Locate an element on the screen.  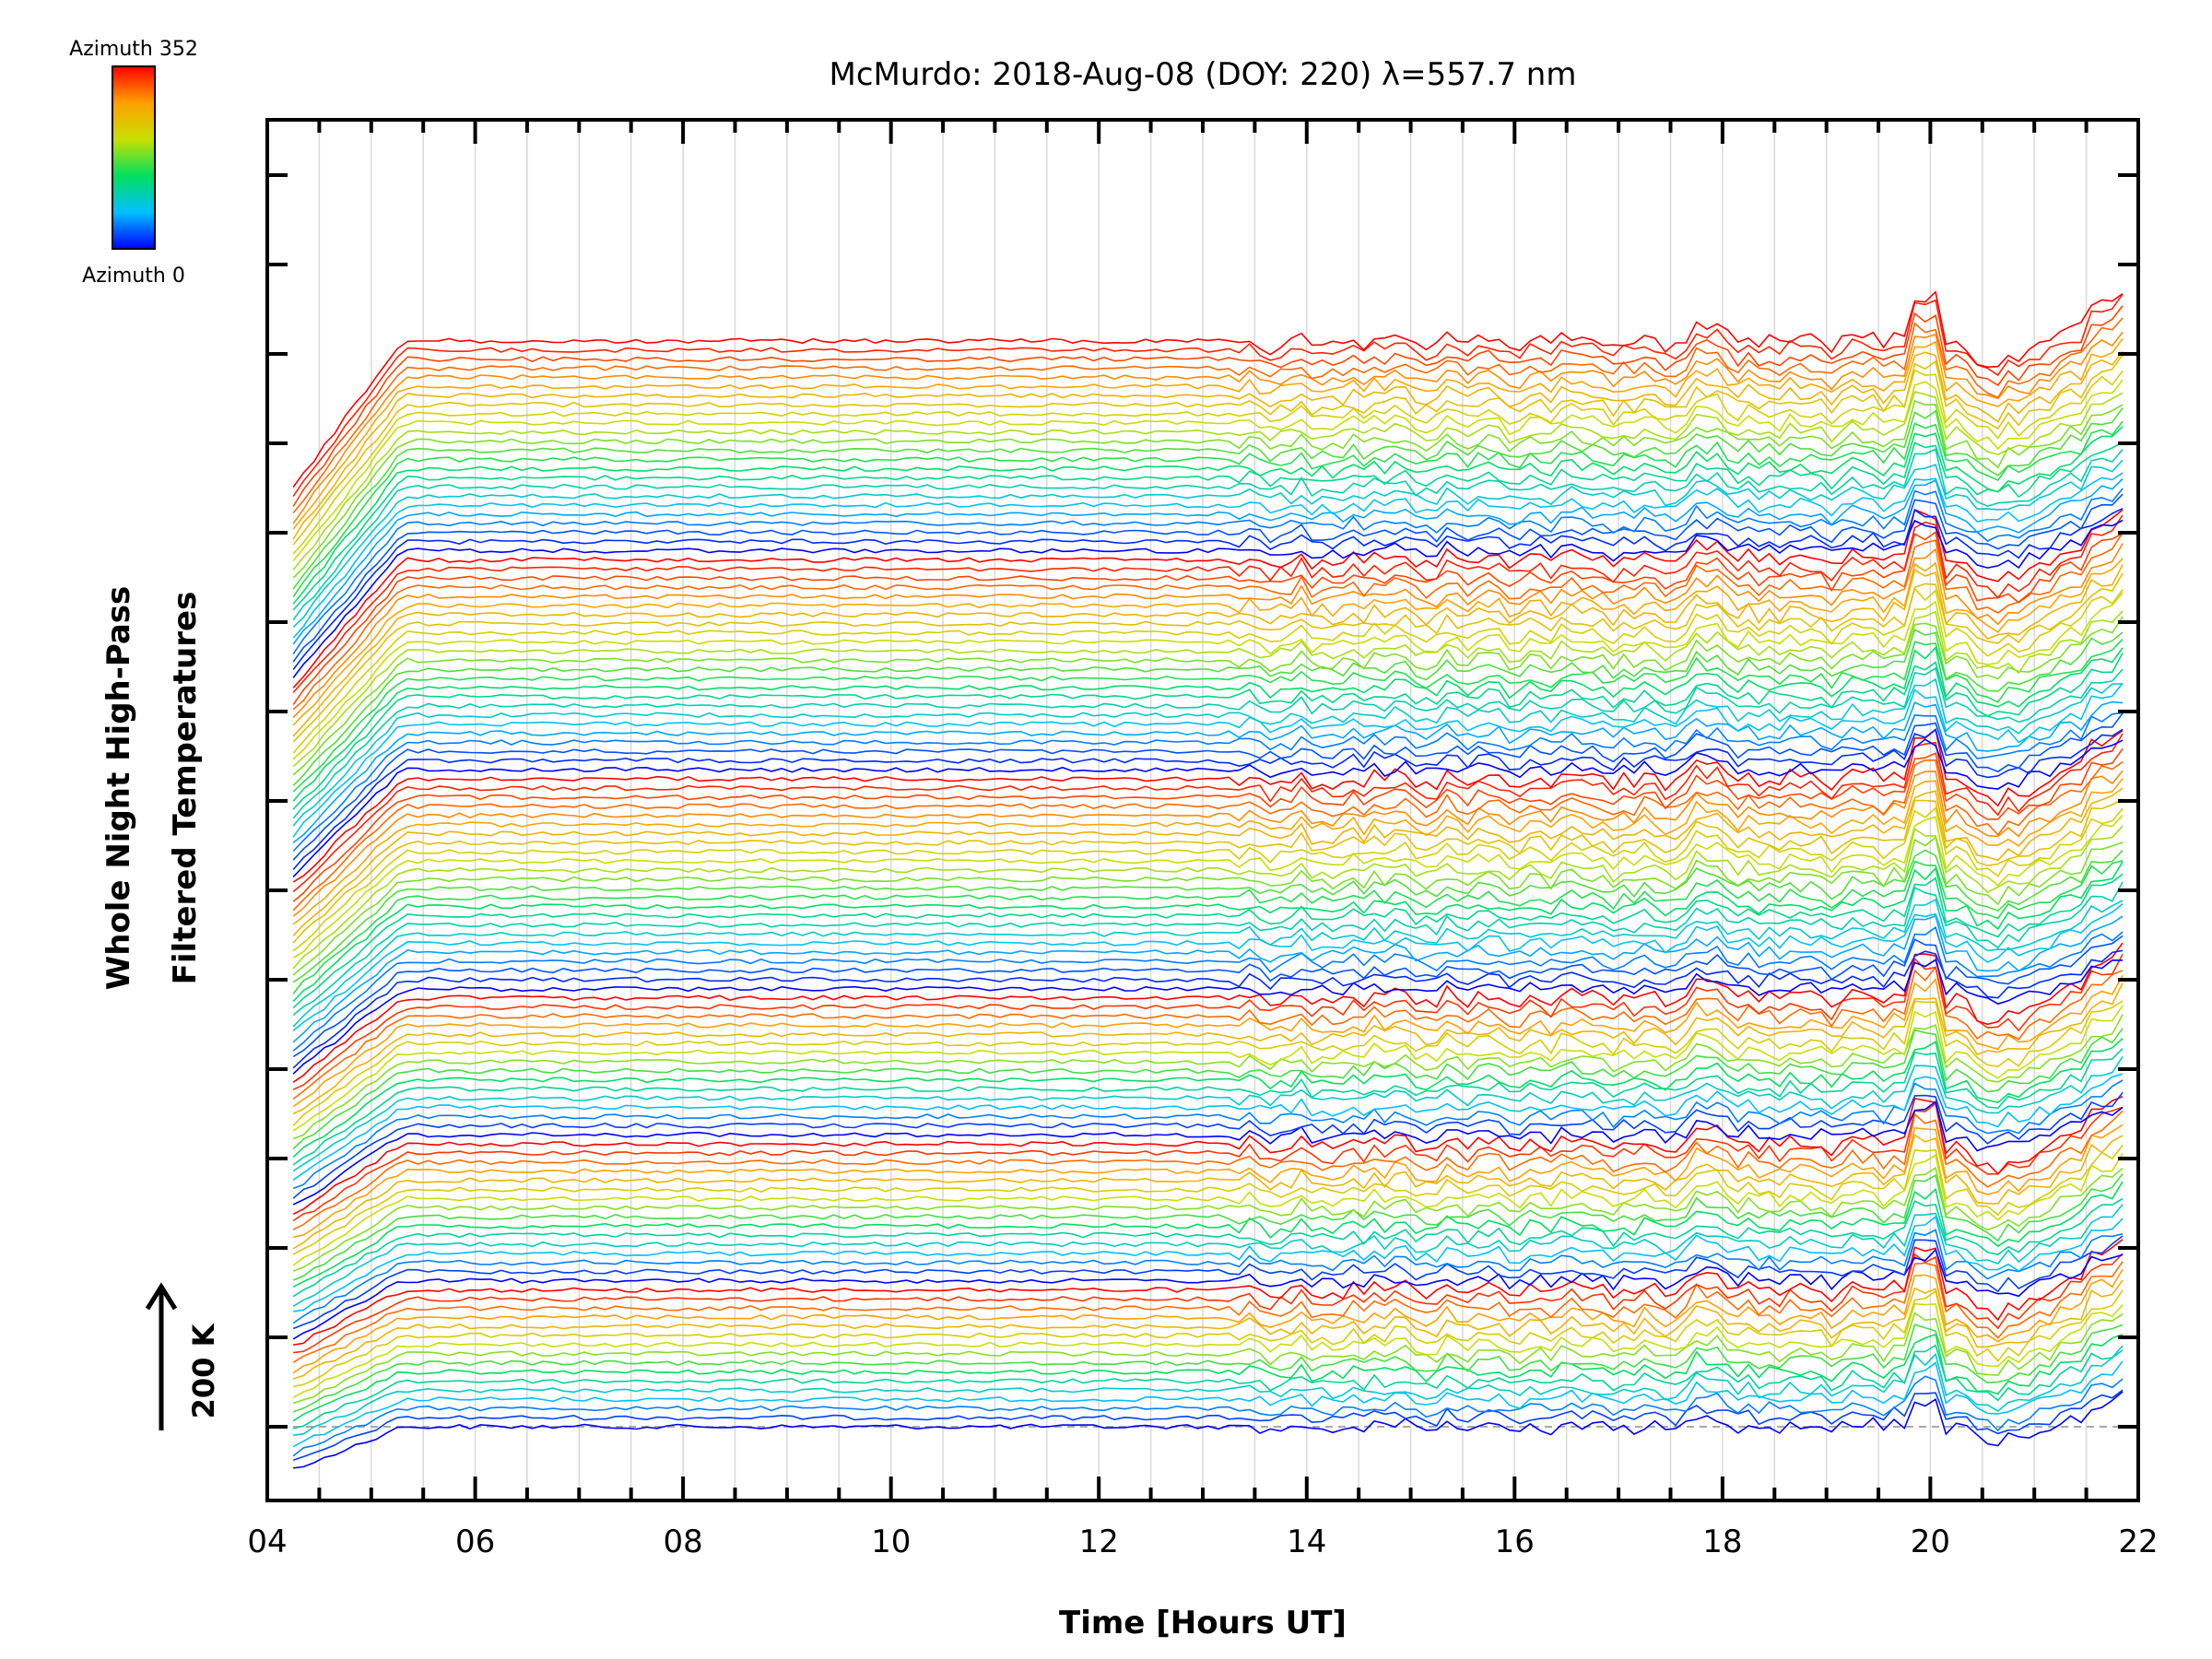
x-tick-label: 20 is located at coordinates (1930, 1542).